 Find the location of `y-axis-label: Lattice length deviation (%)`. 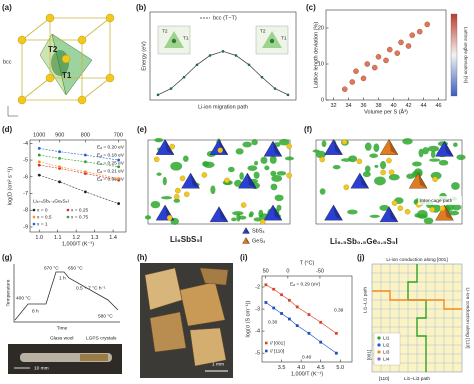

y-axis-label: Lattice length deviation (%) is located at coordinates (316, 55).